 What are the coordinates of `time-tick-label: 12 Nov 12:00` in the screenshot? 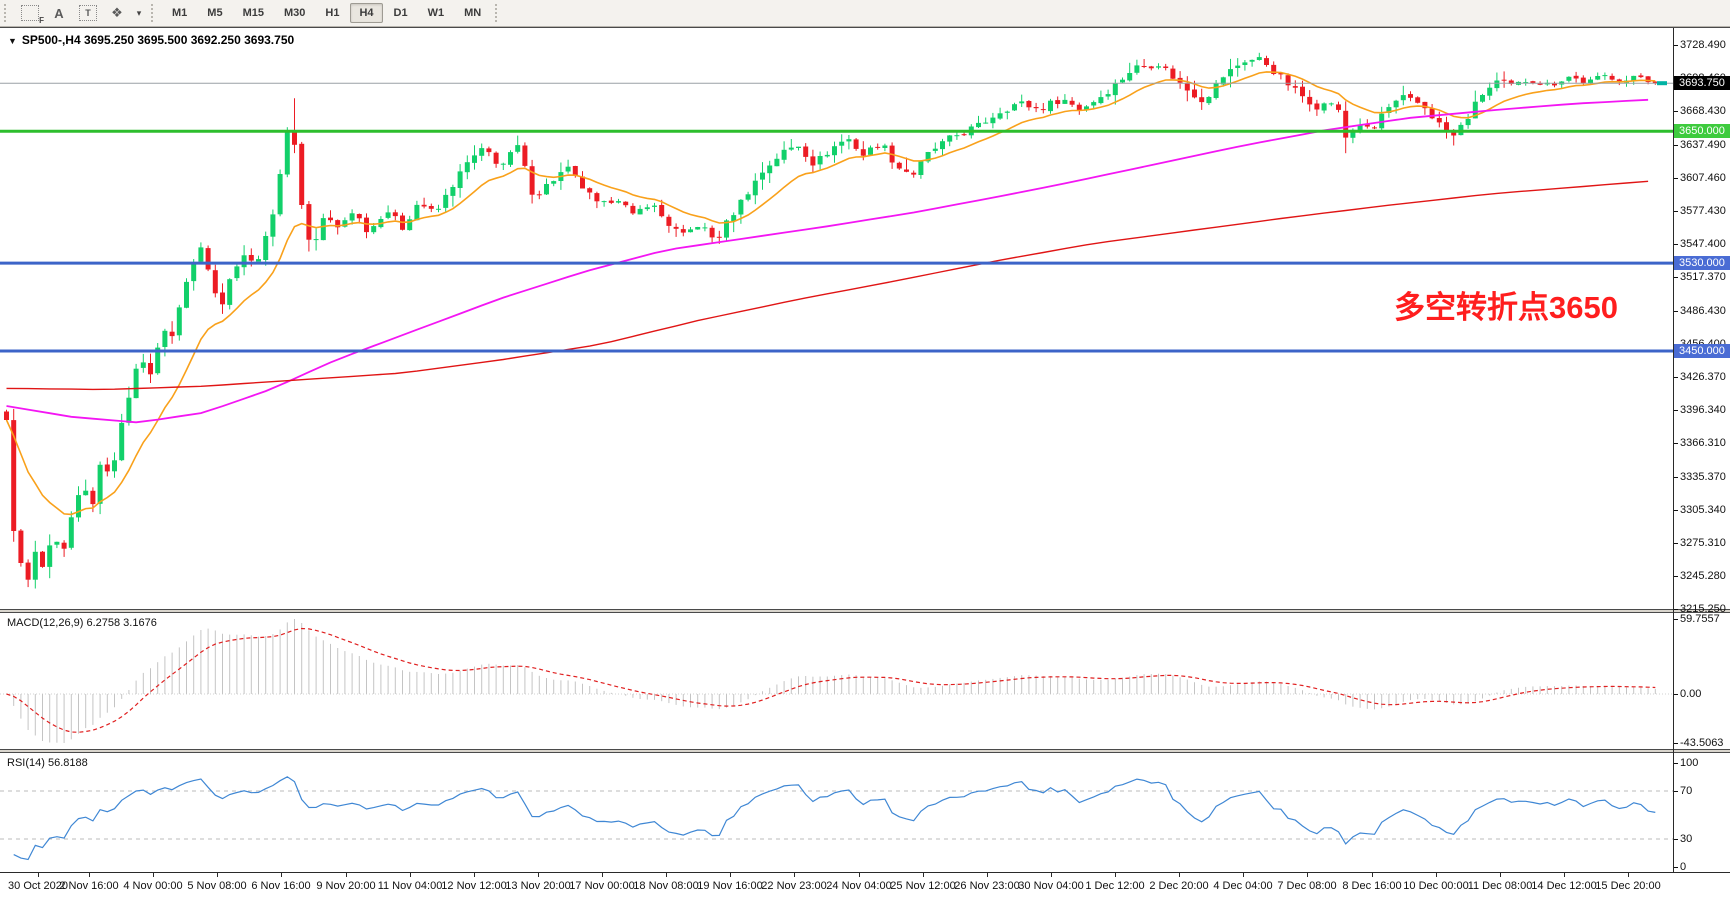 It's located at (474, 886).